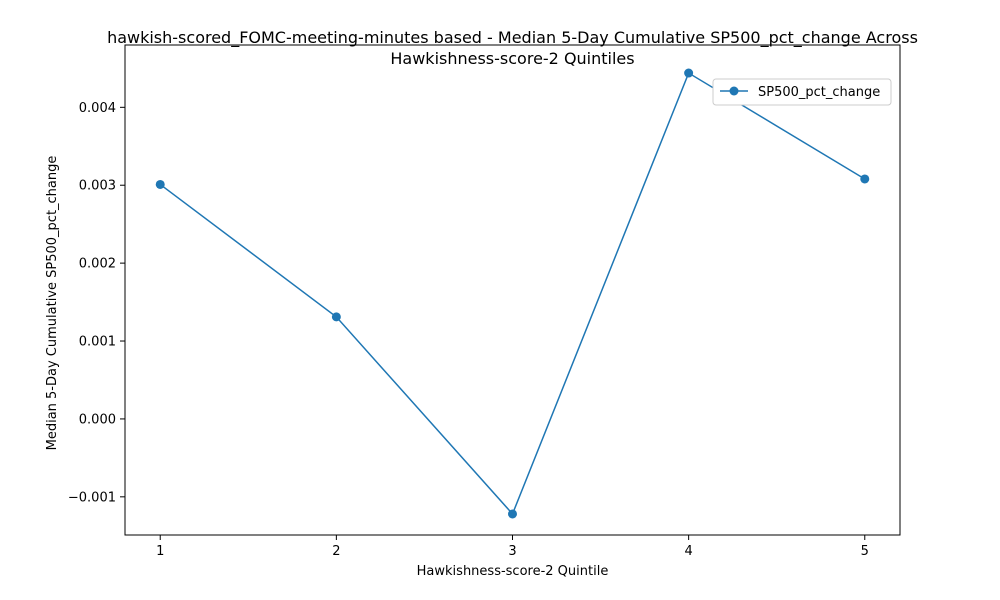 The height and width of the screenshot is (600, 1000). I want to click on x-tick-label: 5, so click(865, 551).